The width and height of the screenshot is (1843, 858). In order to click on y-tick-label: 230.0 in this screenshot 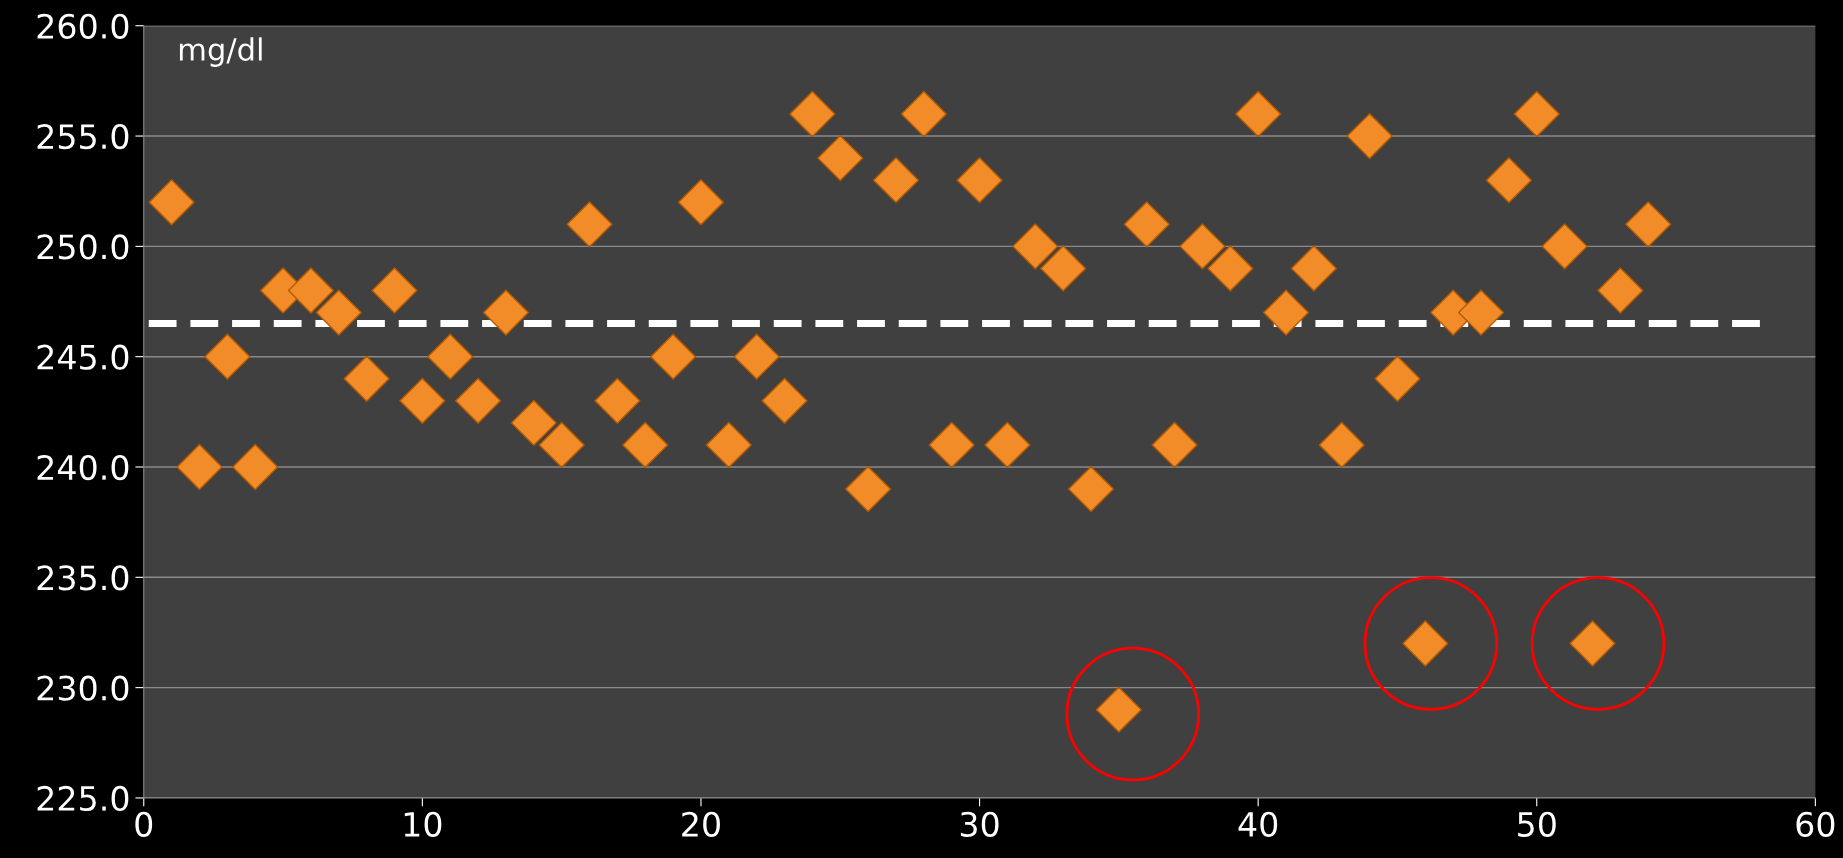, I will do `click(83, 688)`.